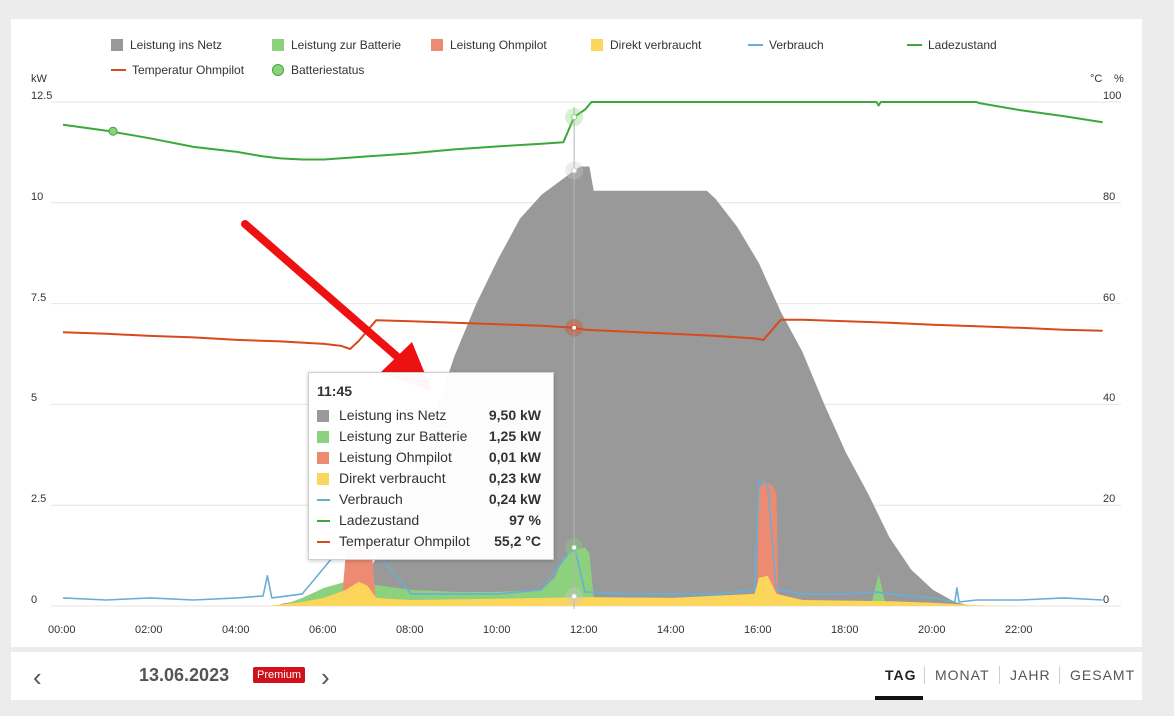 The width and height of the screenshot is (1174, 716). I want to click on left-tick-label: 7.5, so click(39, 297).